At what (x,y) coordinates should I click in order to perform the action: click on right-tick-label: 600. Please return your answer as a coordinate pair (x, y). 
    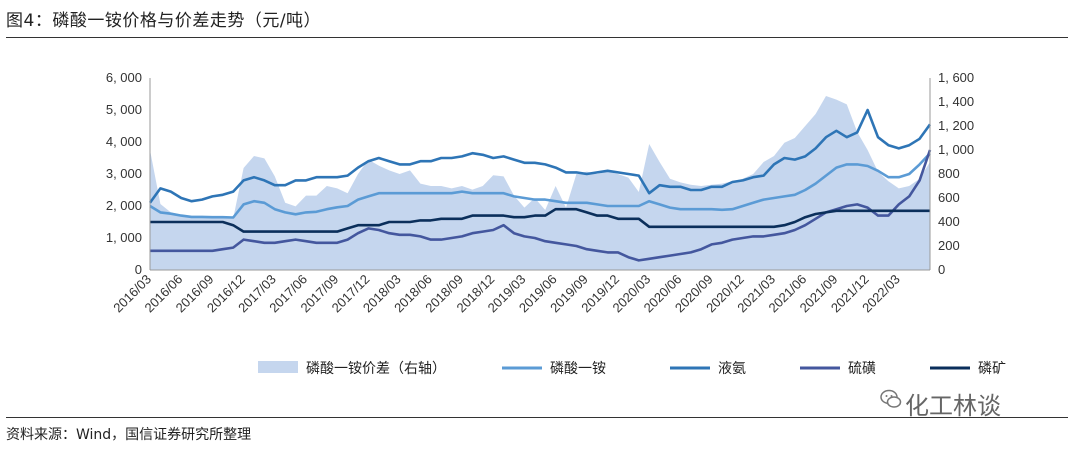
    Looking at the image, I should click on (949, 197).